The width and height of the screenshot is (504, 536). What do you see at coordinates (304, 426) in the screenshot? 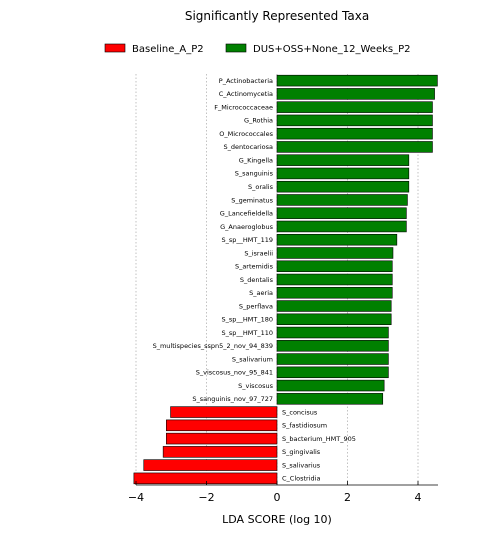
I see `bar-label-26: S_fastidiosum` at bounding box center [304, 426].